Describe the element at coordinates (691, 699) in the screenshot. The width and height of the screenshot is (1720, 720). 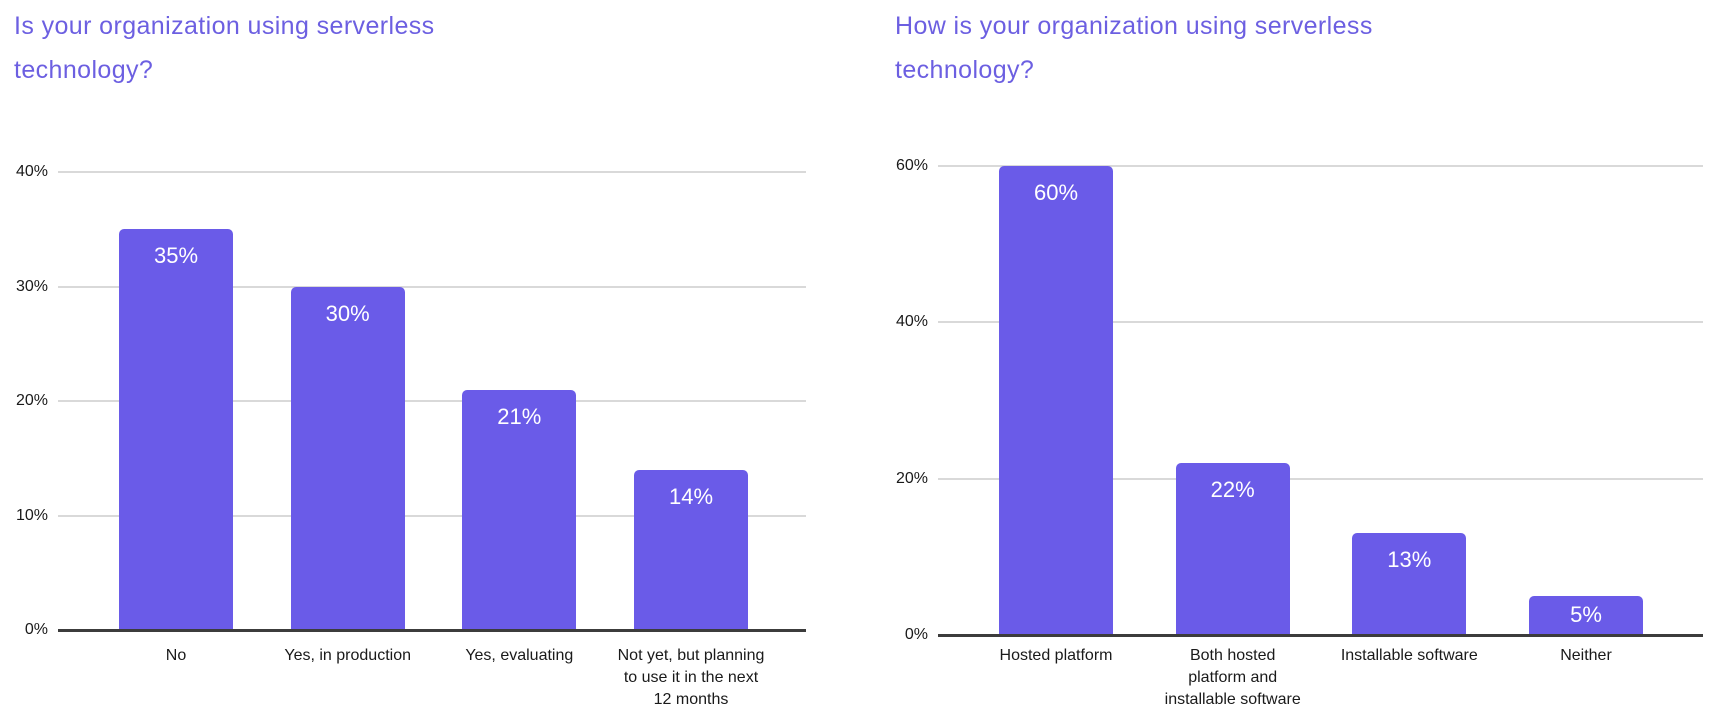
I see `x-axis-category-line: 12 months` at that location.